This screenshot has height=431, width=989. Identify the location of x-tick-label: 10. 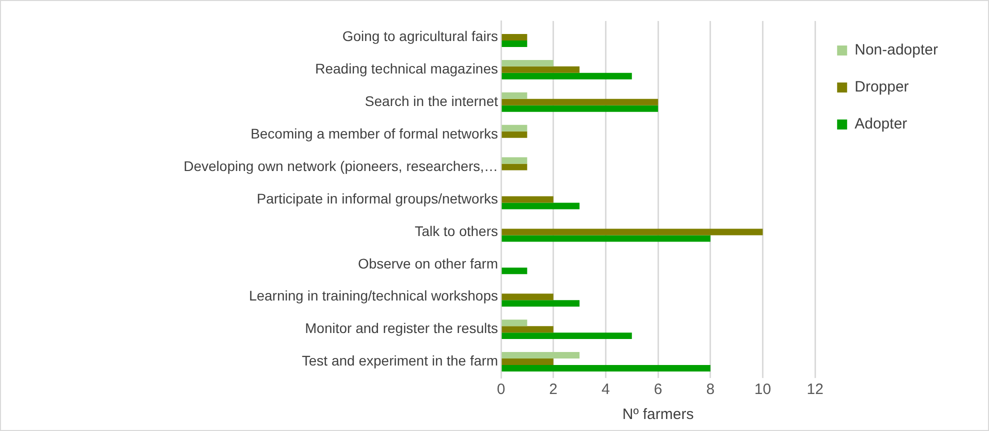
(763, 389).